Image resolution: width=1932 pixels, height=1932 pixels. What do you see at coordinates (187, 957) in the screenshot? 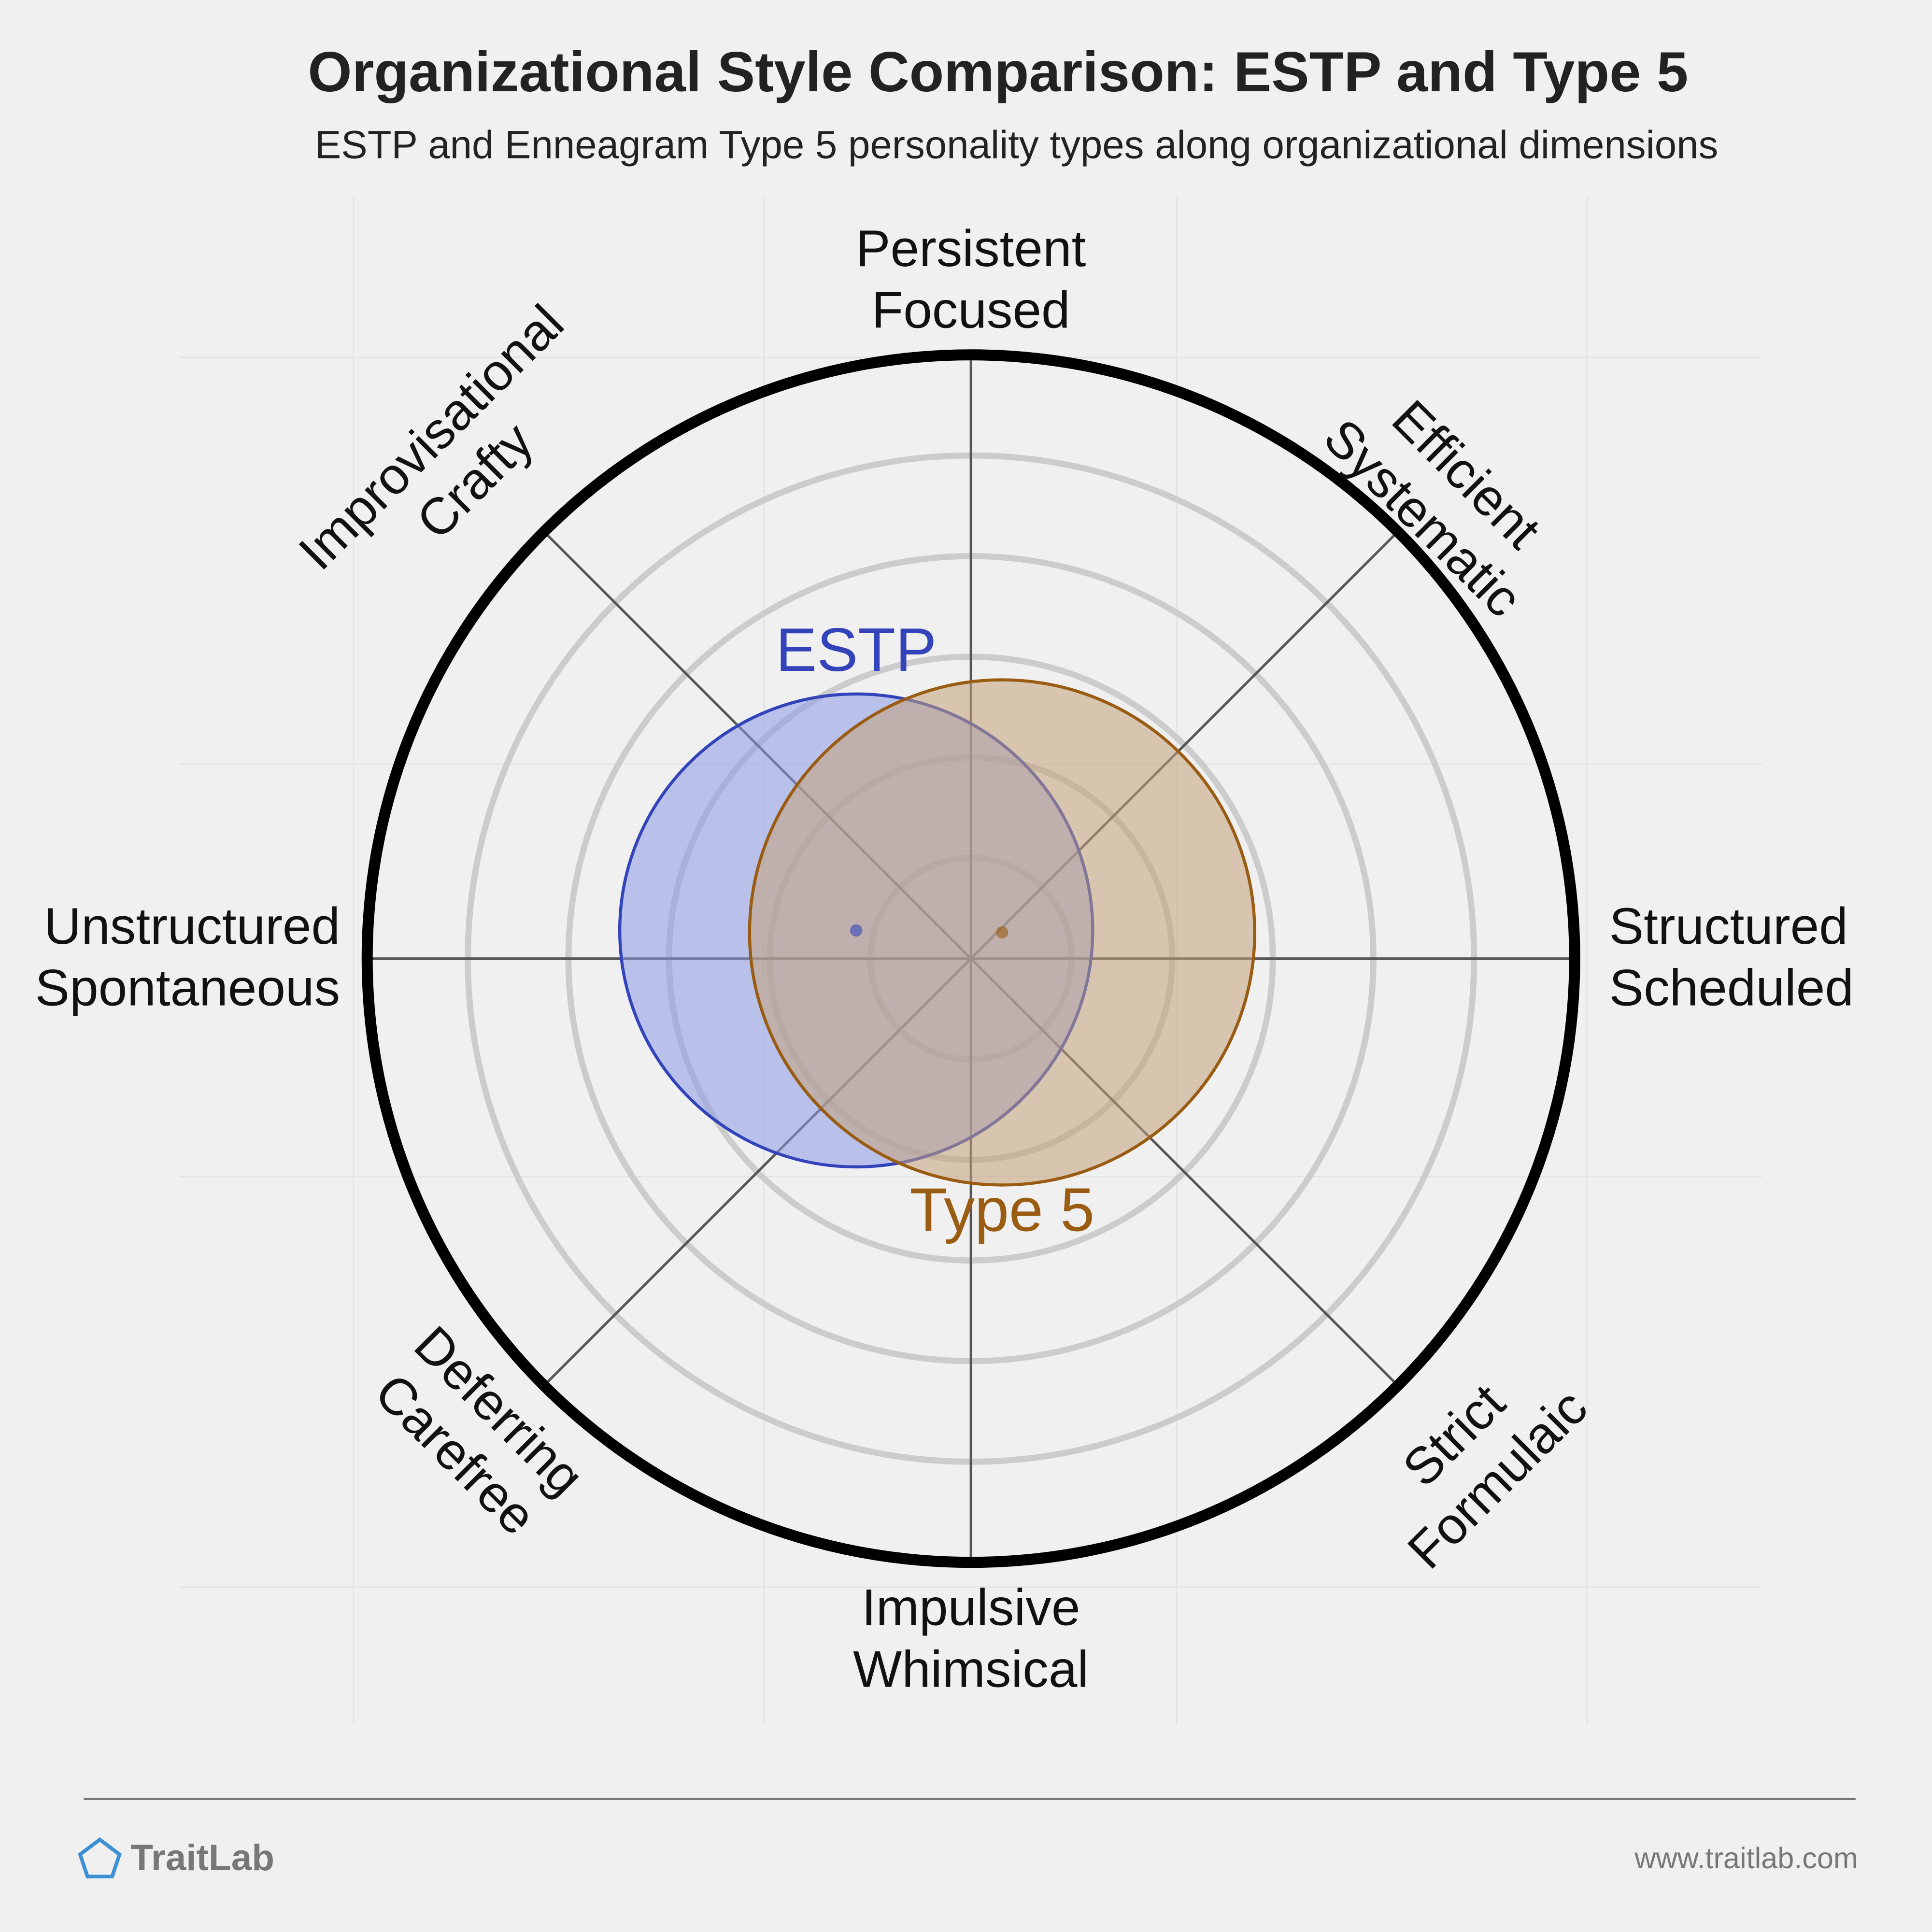
I see `axis-label: Unstructured Spontaneous` at bounding box center [187, 957].